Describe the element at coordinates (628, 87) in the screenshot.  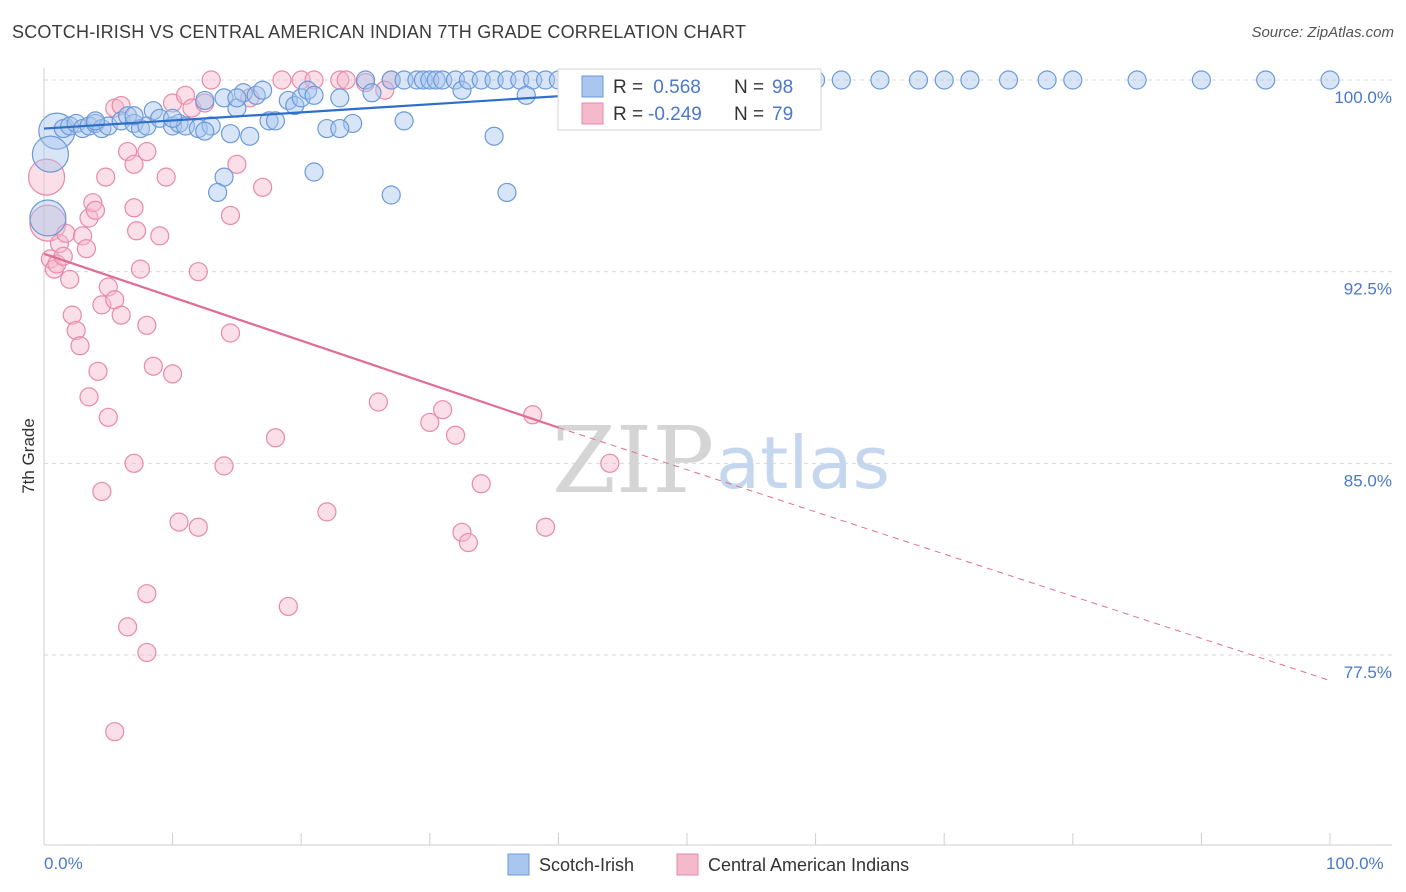
I see `legend-r-label-1: R =` at that location.